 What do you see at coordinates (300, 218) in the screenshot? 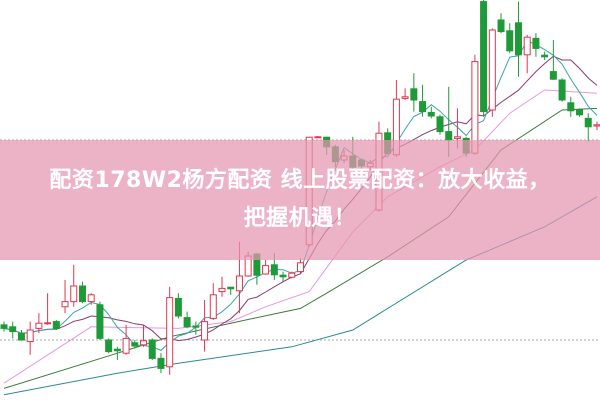
I see `banner-line-2: 把握机遇！` at bounding box center [300, 218].